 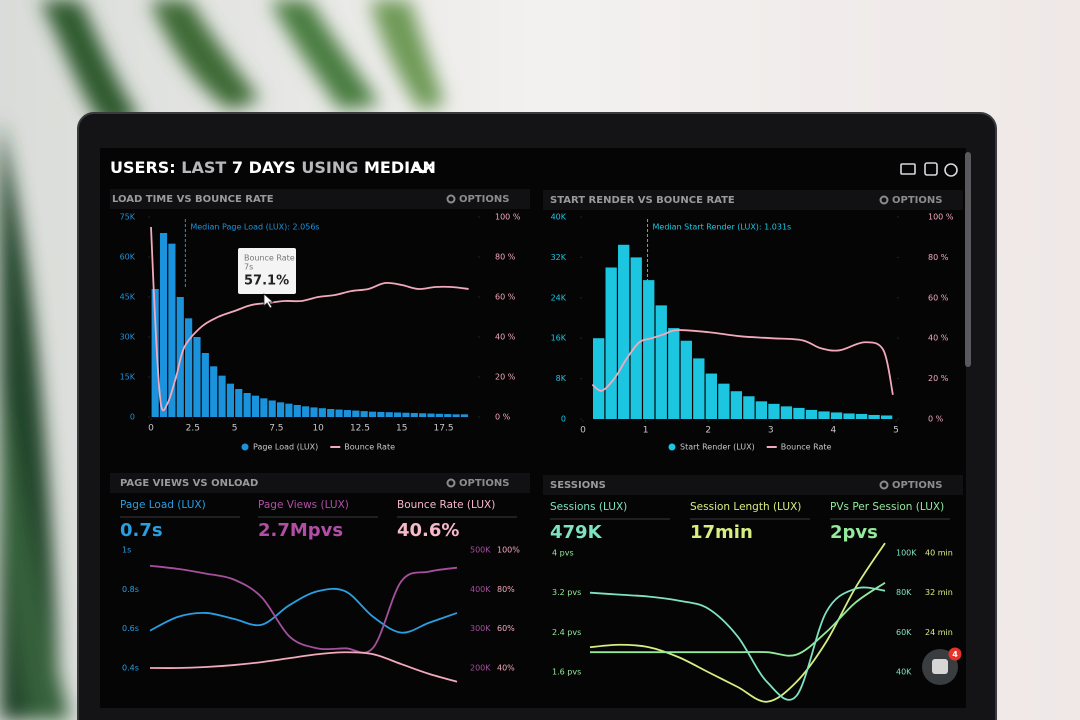 I want to click on y2-tick-label: 80K, so click(x=904, y=592).